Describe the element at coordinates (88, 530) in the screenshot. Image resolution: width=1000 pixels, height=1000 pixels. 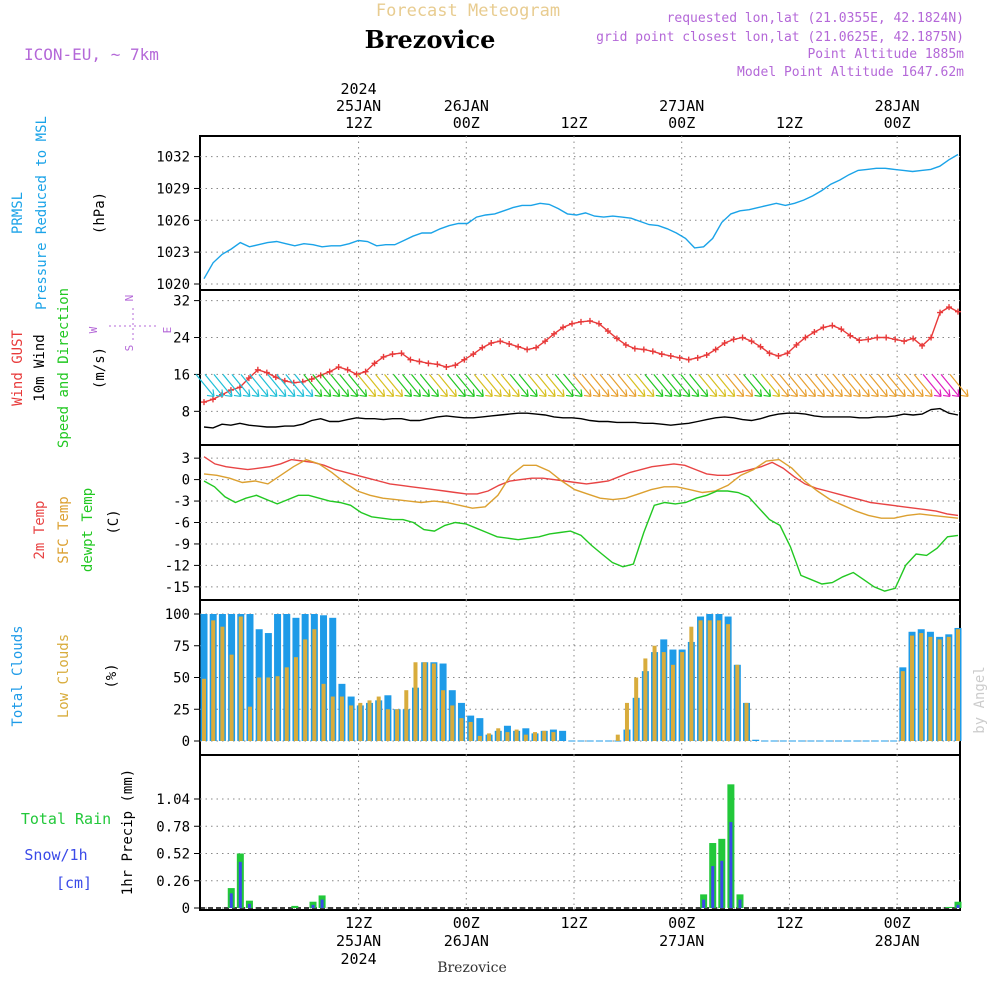
I see `label-dewpt-temp: dewpt Temp` at that location.